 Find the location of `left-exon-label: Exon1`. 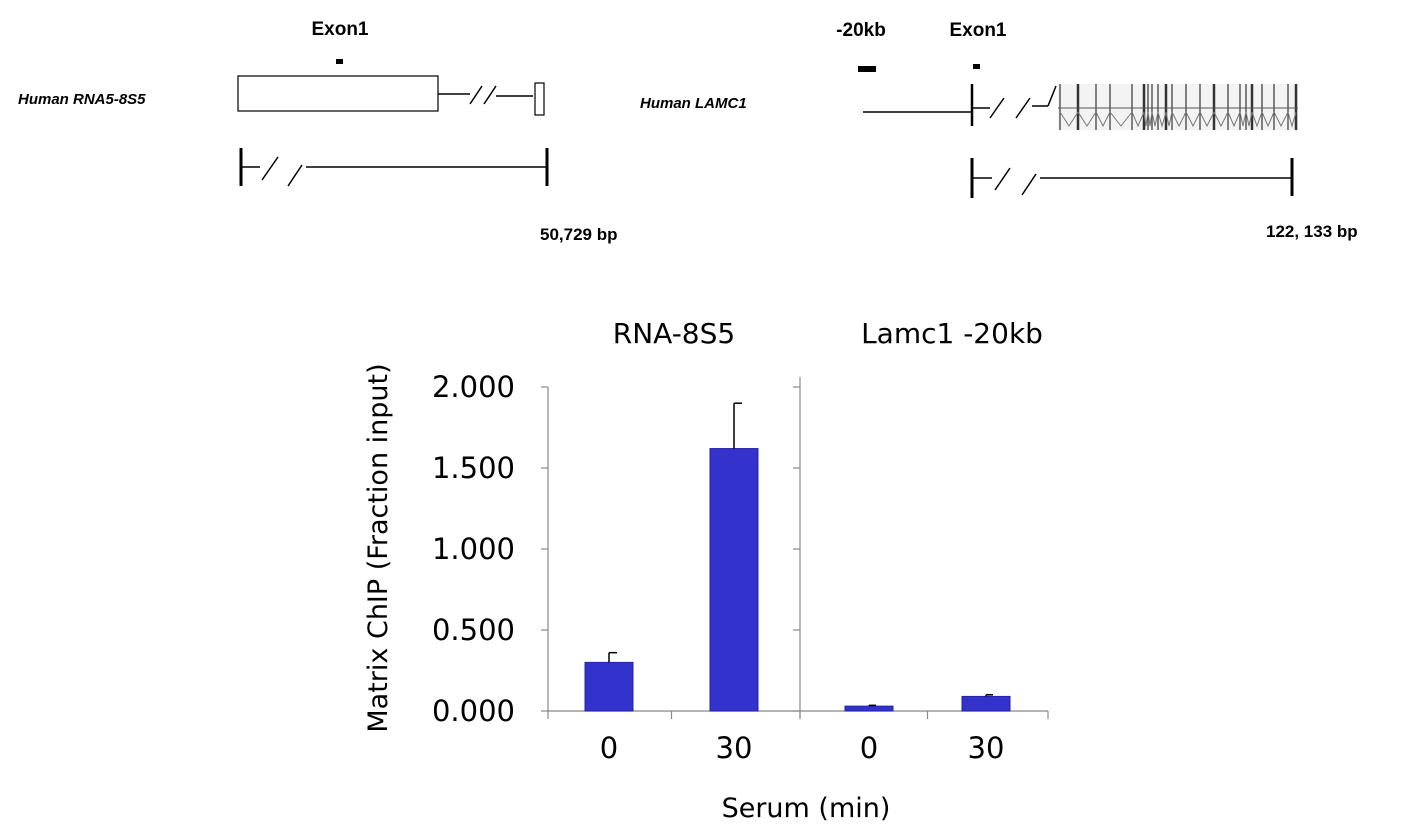

left-exon-label: Exon1 is located at coordinates (339, 29).